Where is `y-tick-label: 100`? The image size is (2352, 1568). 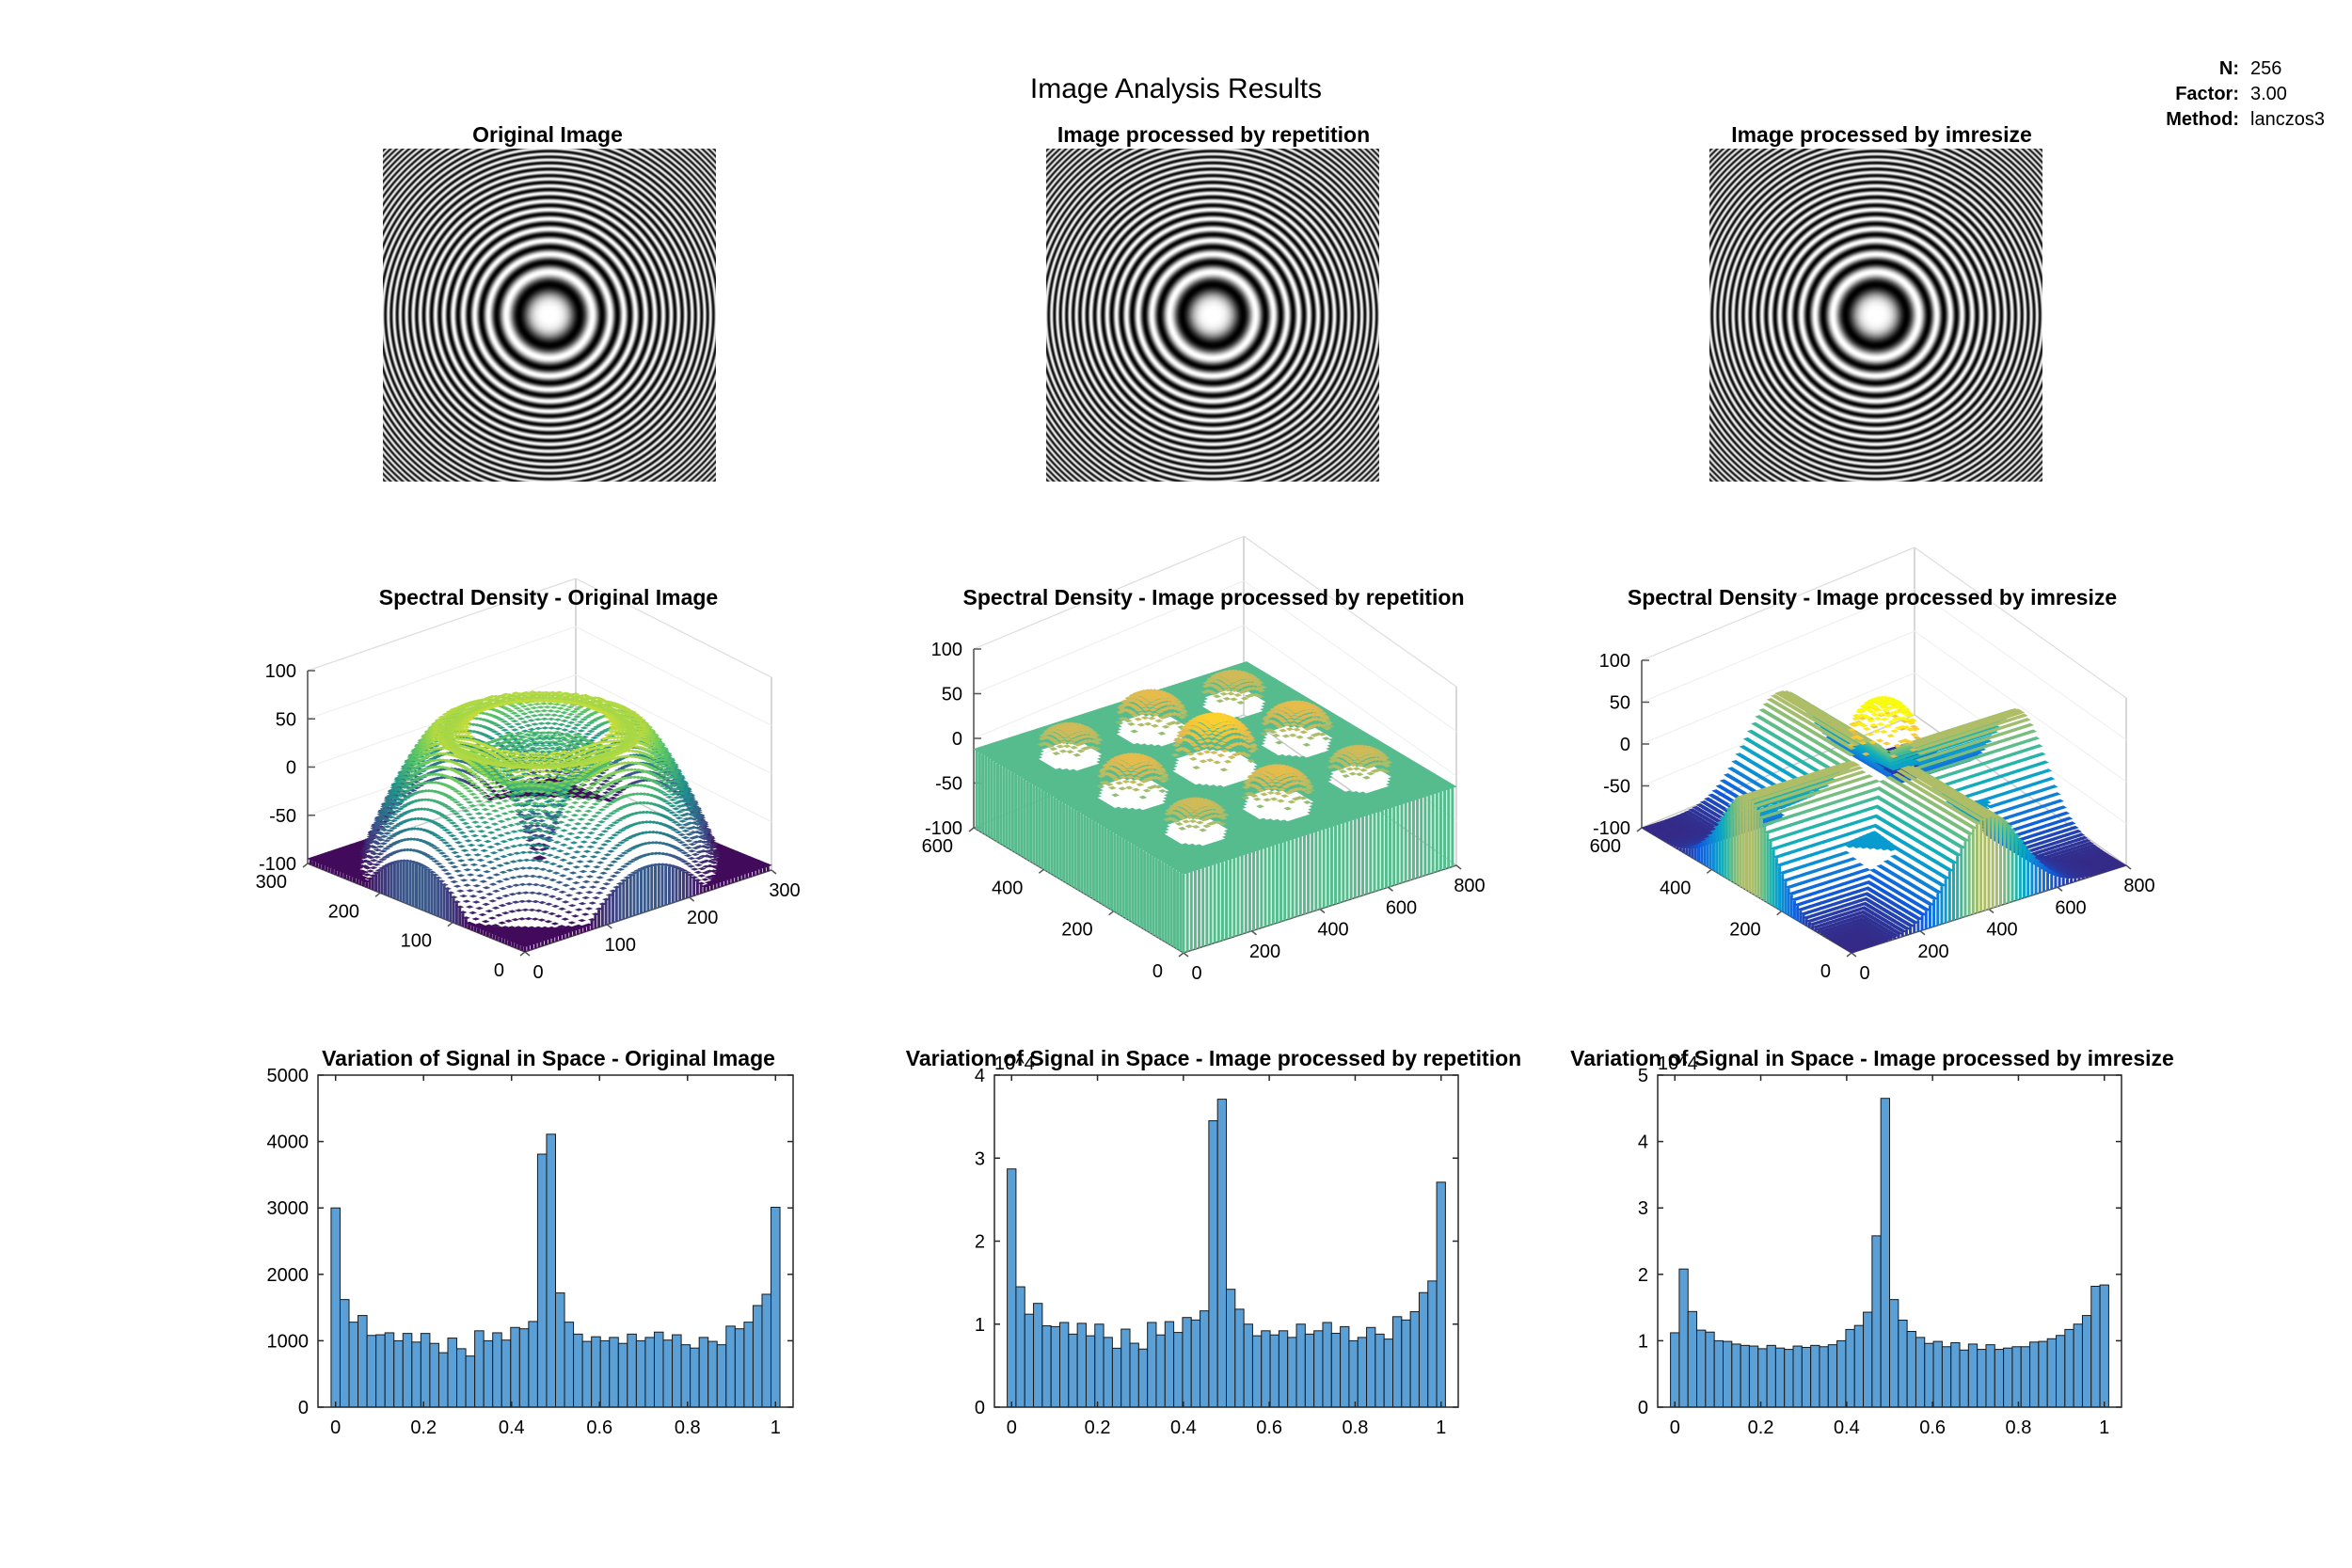
y-tick-label: 100 is located at coordinates (416, 941).